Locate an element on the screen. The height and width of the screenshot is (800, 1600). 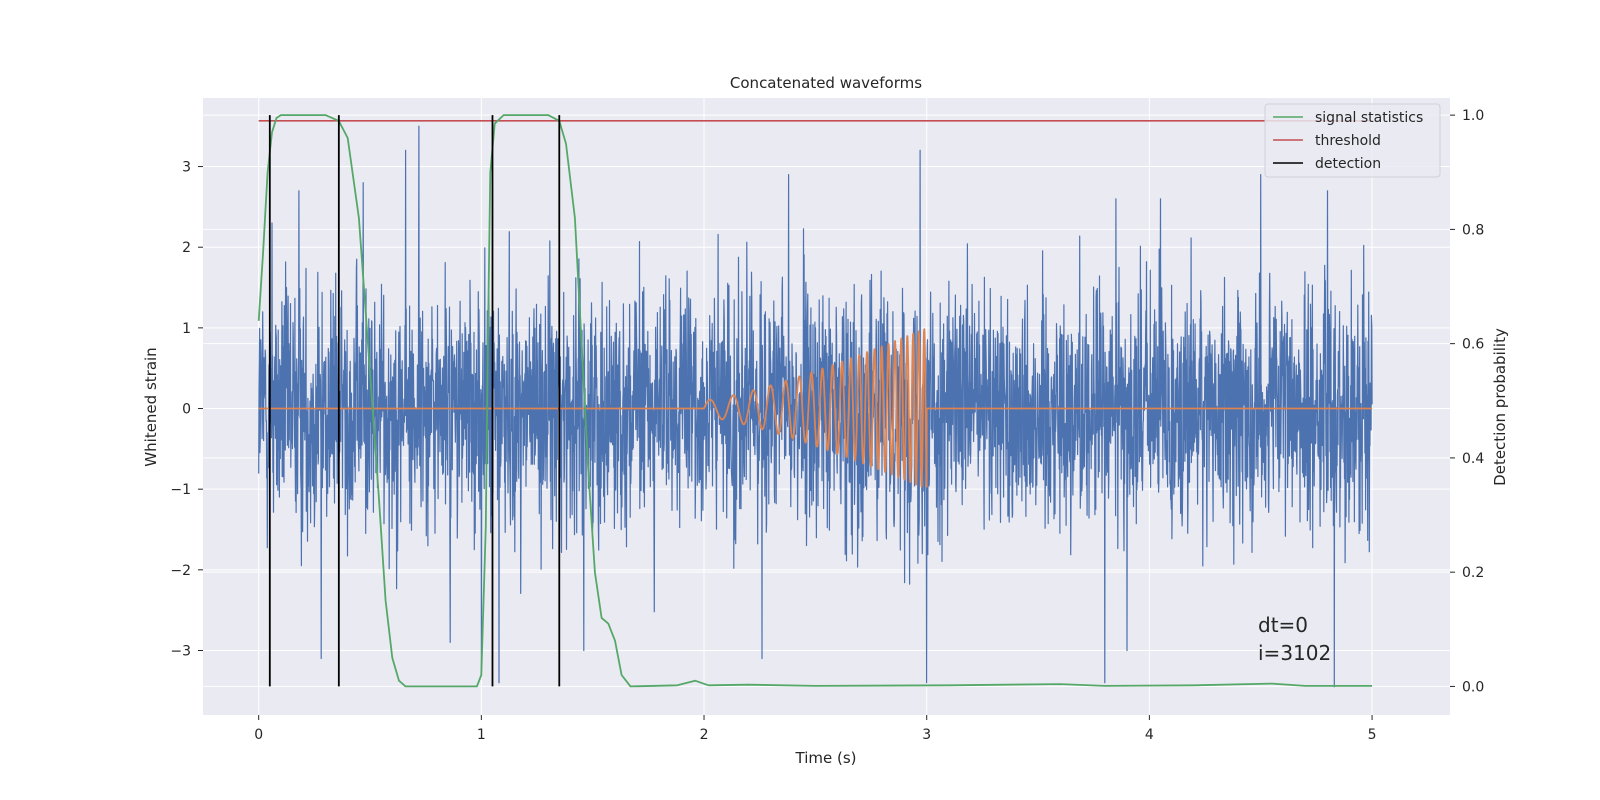
y-tick-label: −3 is located at coordinates (180, 651).